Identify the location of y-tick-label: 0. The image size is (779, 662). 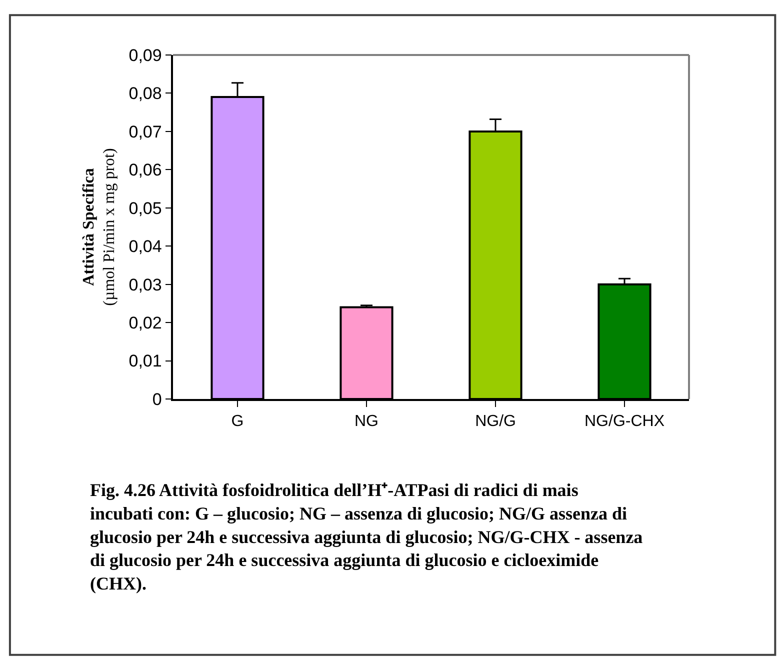
(157, 399).